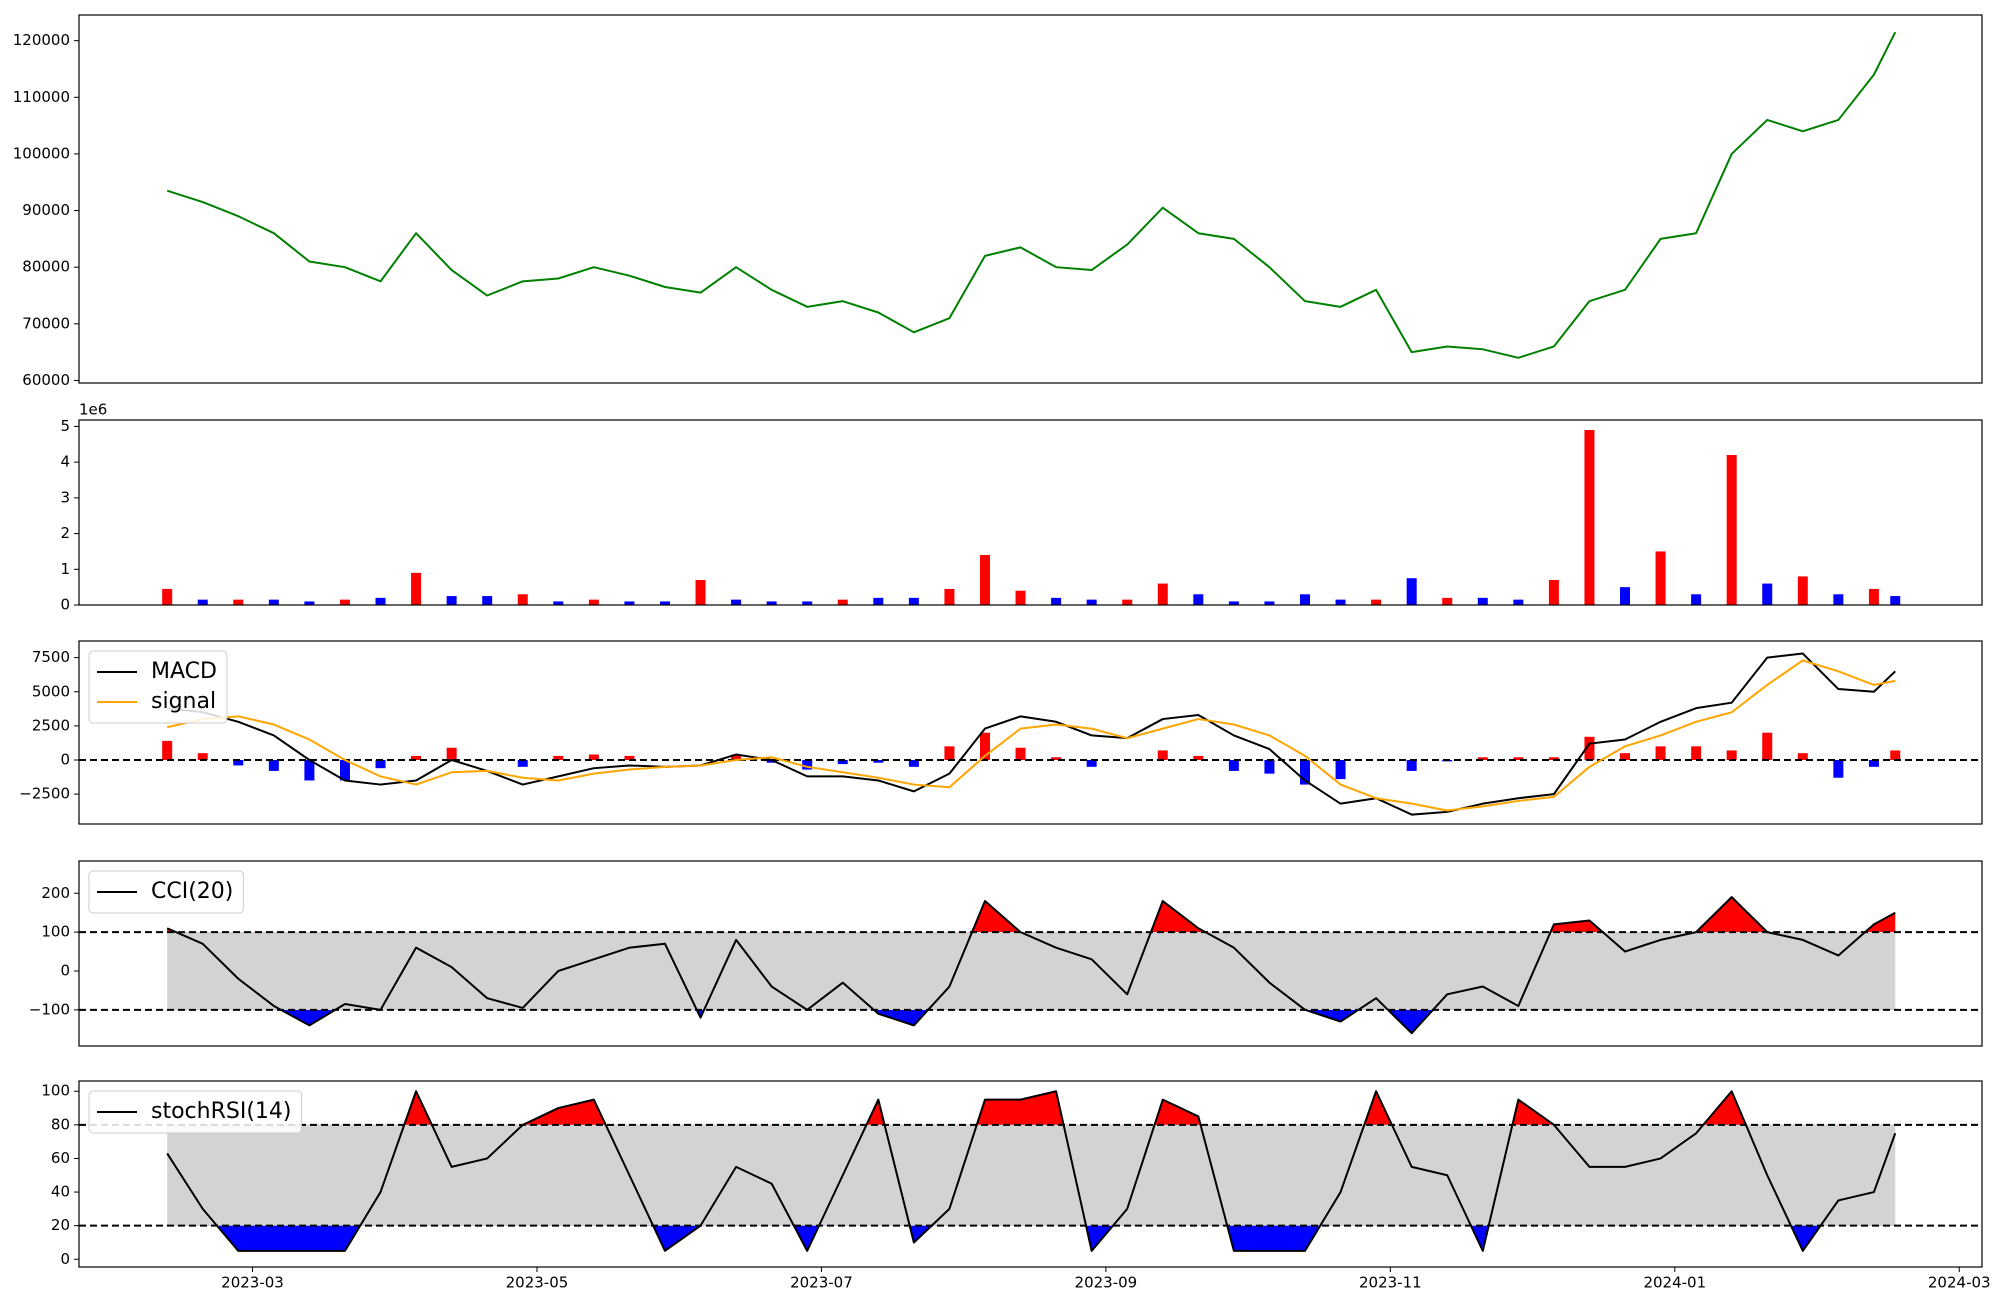 This screenshot has width=2000, height=1300. What do you see at coordinates (46, 267) in the screenshot?
I see `y-tick-label: 80000` at bounding box center [46, 267].